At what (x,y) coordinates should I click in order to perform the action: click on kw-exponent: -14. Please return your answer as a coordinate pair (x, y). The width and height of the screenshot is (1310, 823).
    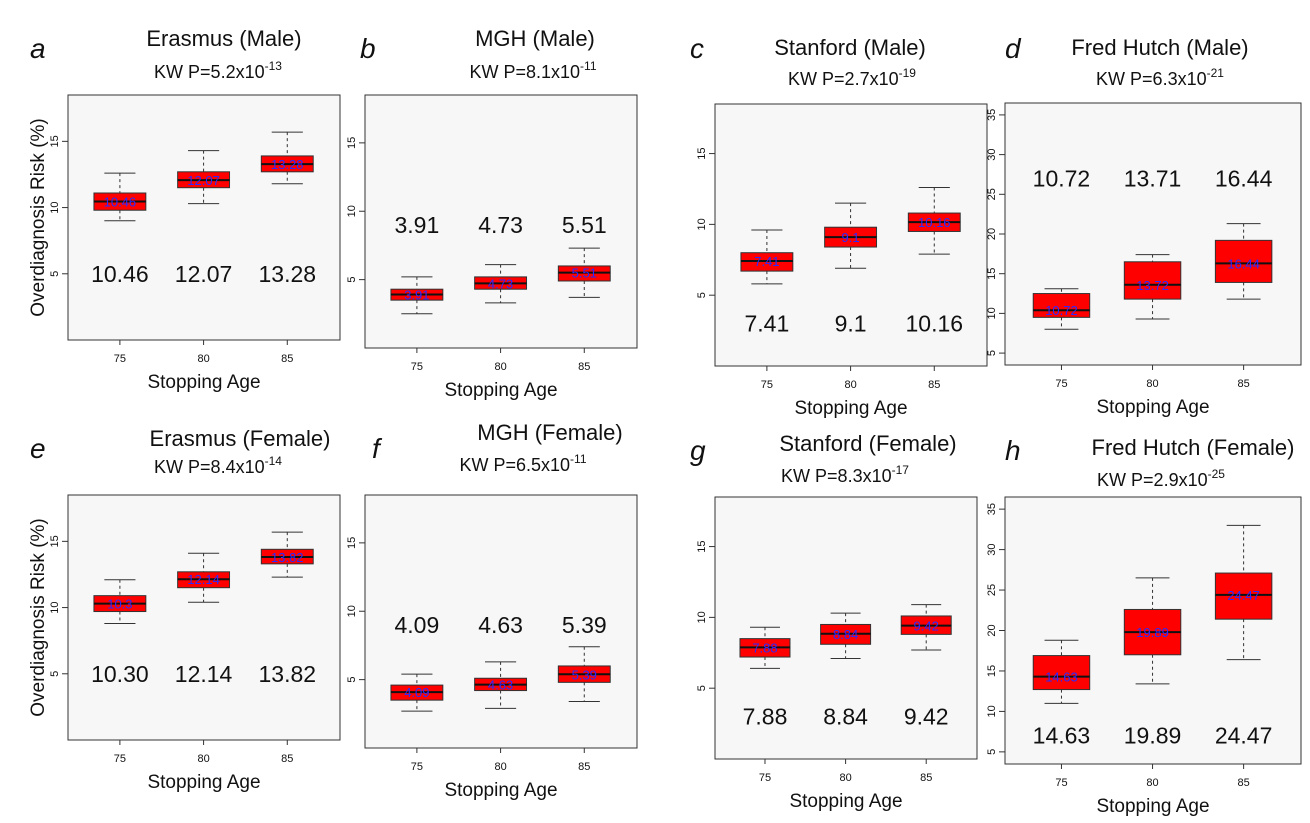
    Looking at the image, I should click on (274, 461).